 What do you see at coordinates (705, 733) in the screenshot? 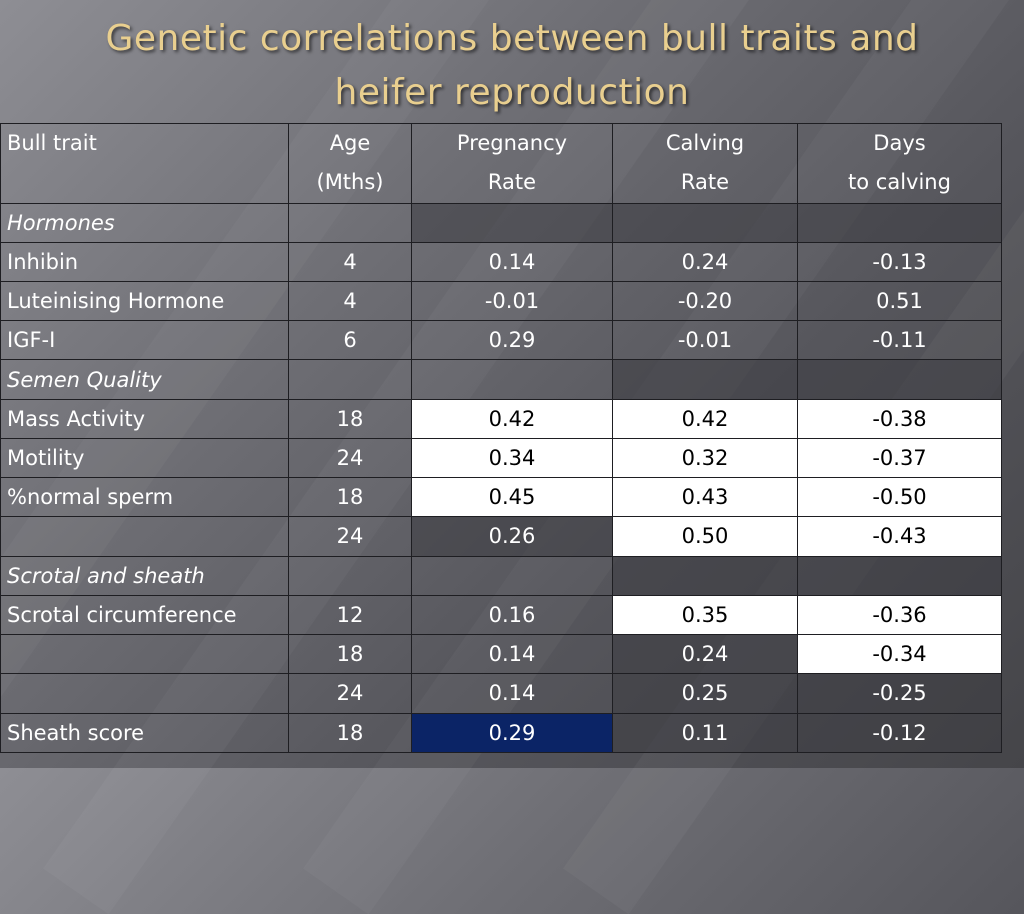
I see `calving-rate-cell: 0.11` at bounding box center [705, 733].